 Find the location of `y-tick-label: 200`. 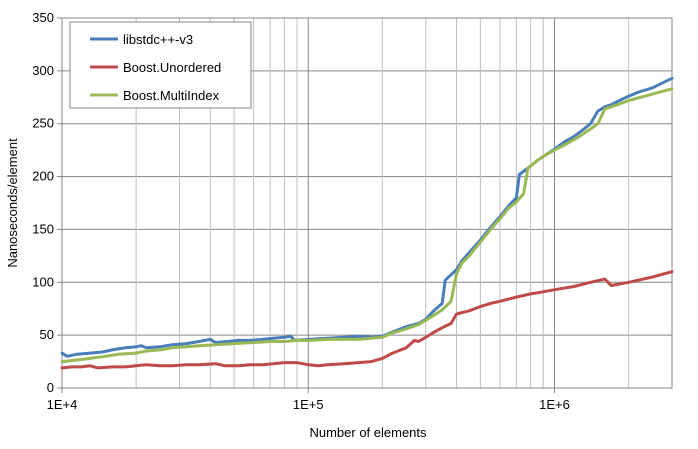

y-tick-label: 200 is located at coordinates (43, 176).